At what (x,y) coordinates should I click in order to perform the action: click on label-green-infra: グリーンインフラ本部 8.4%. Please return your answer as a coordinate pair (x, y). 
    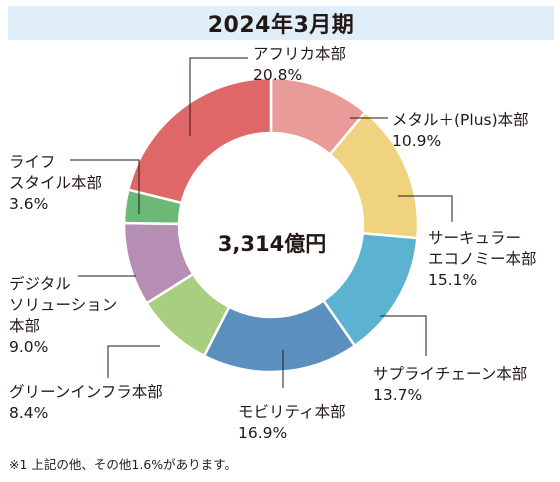
    Looking at the image, I should click on (86, 403).